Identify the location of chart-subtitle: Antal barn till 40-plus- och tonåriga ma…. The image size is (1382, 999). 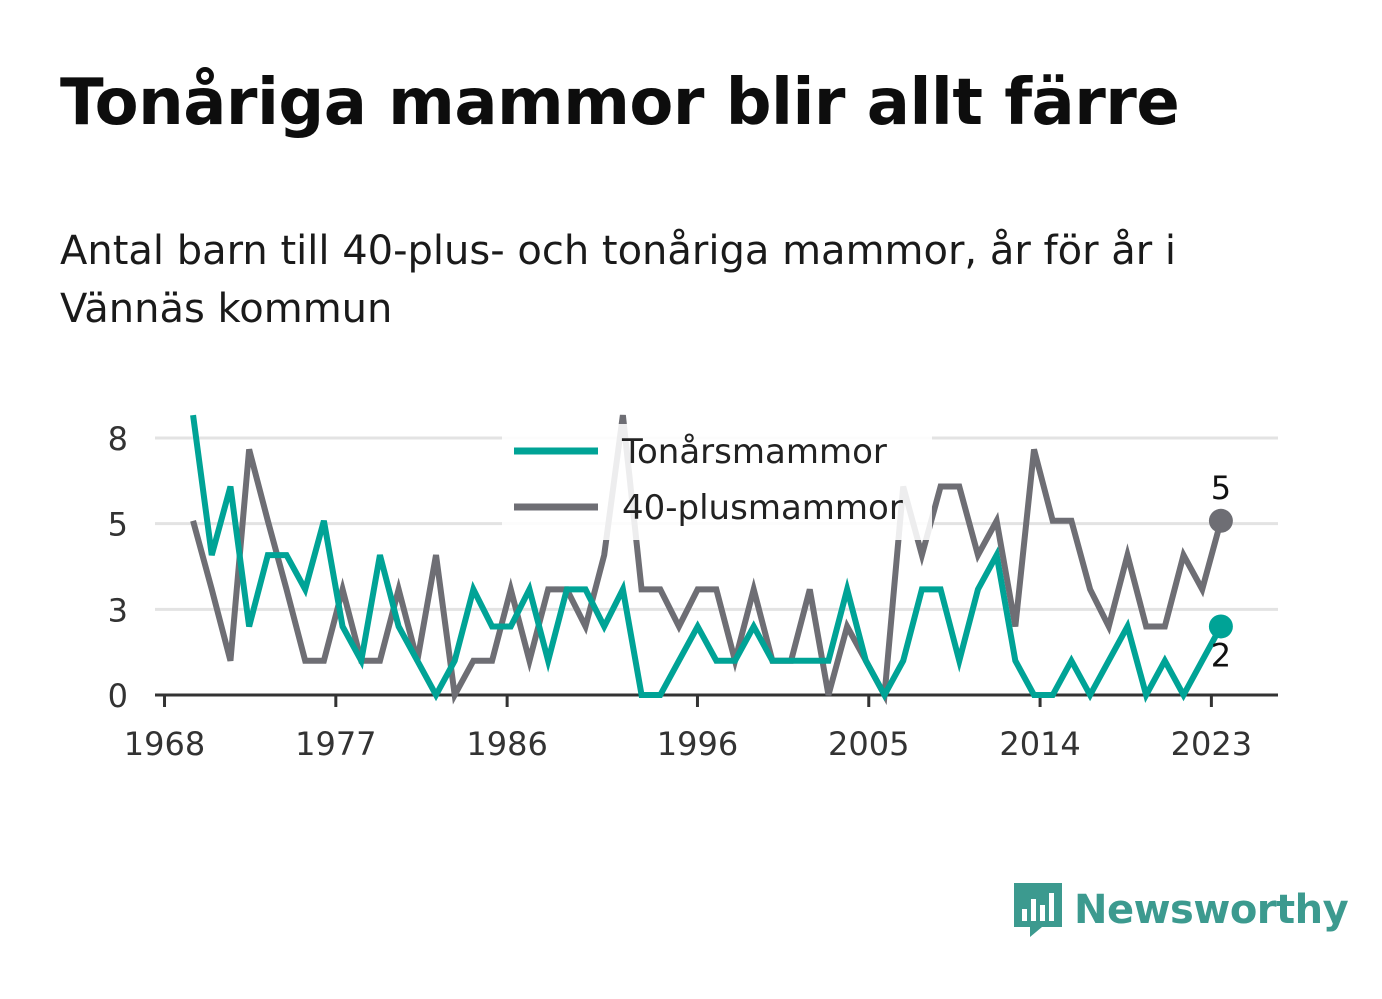
(618, 280).